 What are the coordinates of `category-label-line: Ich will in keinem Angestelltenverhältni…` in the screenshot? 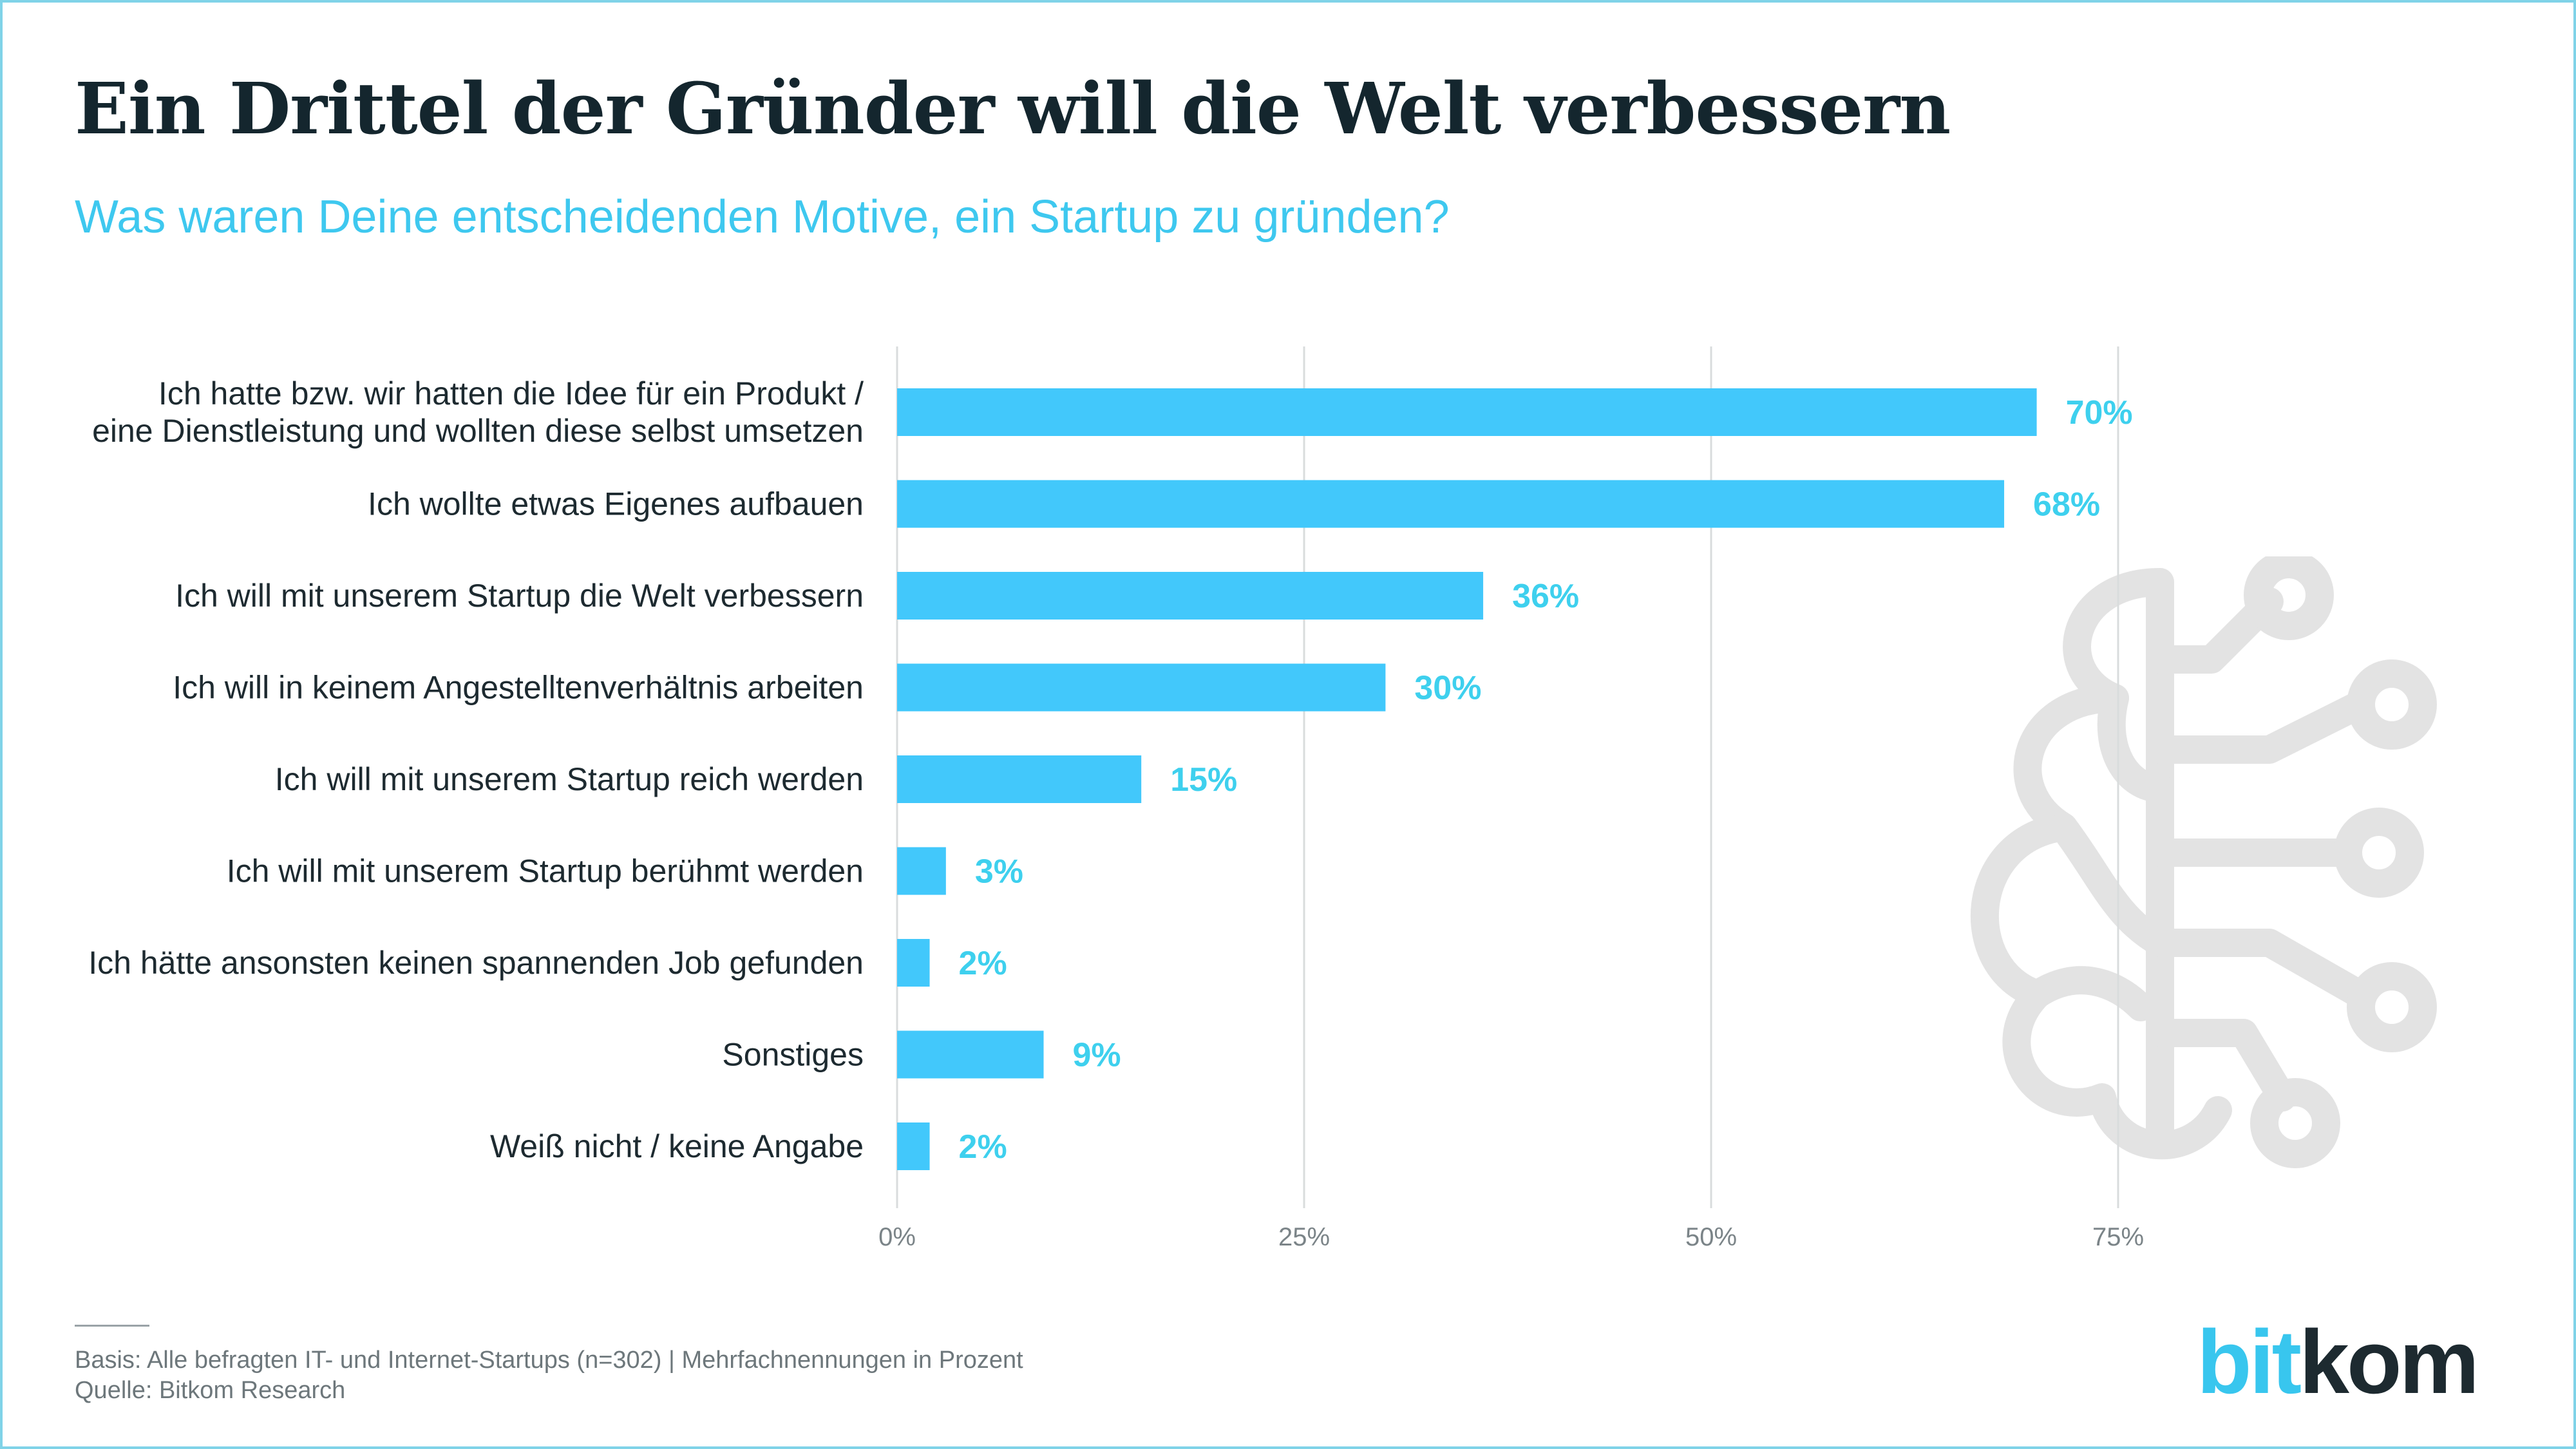 It's located at (518, 688).